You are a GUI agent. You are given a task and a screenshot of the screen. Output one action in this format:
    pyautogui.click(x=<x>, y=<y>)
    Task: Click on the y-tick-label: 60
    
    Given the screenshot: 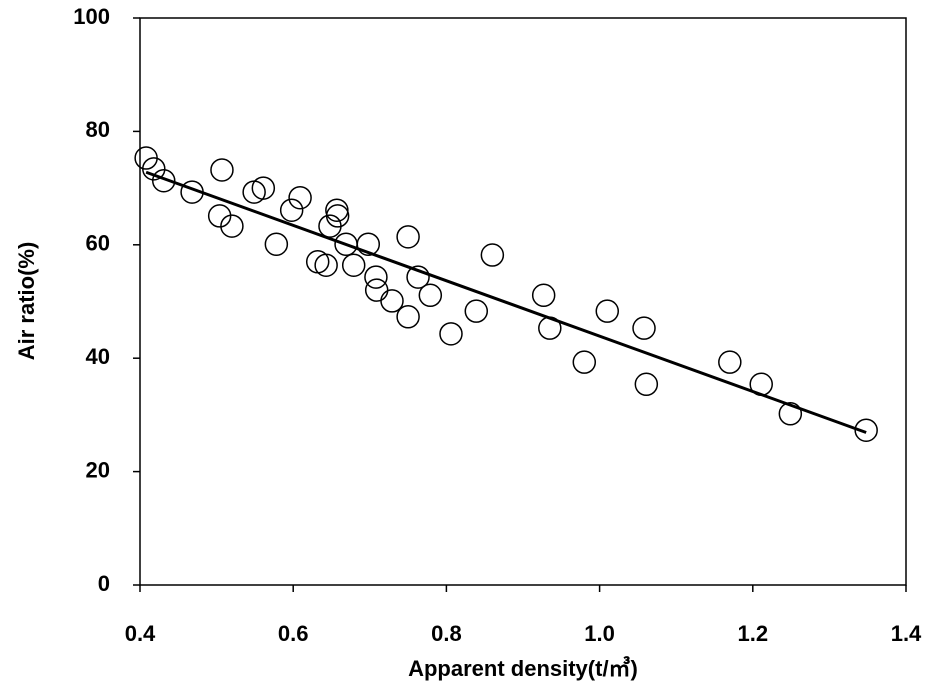 What is the action you would take?
    pyautogui.click(x=98, y=243)
    